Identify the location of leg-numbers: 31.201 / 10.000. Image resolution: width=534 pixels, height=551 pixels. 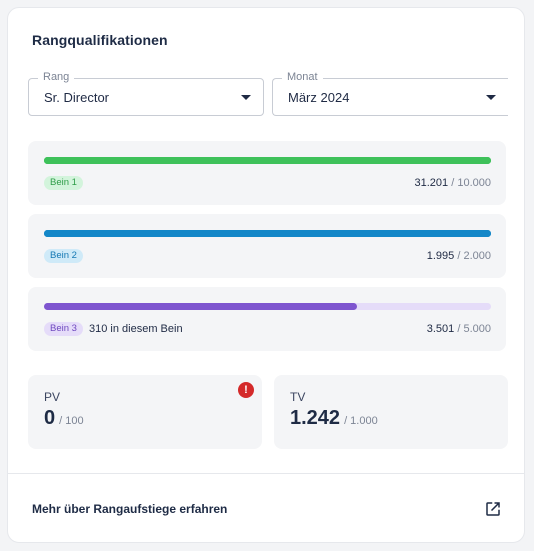
(453, 183).